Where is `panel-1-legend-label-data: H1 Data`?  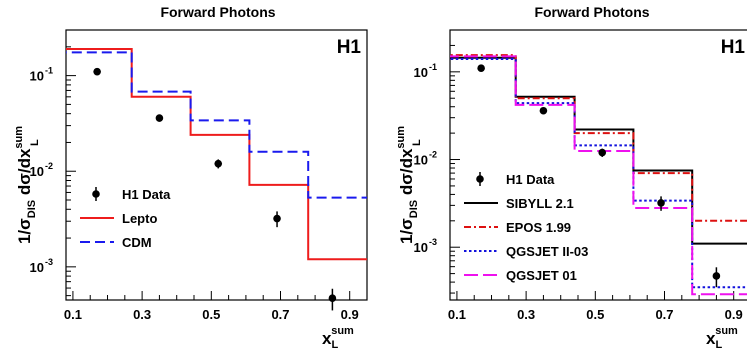 panel-1-legend-label-data: H1 Data is located at coordinates (146, 194).